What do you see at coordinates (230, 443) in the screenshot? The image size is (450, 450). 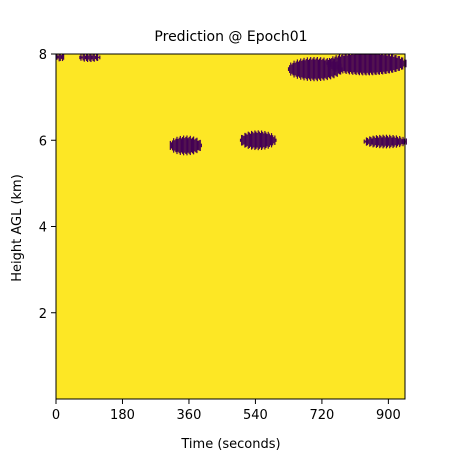 I see `x-axis-label: Time (seconds)` at bounding box center [230, 443].